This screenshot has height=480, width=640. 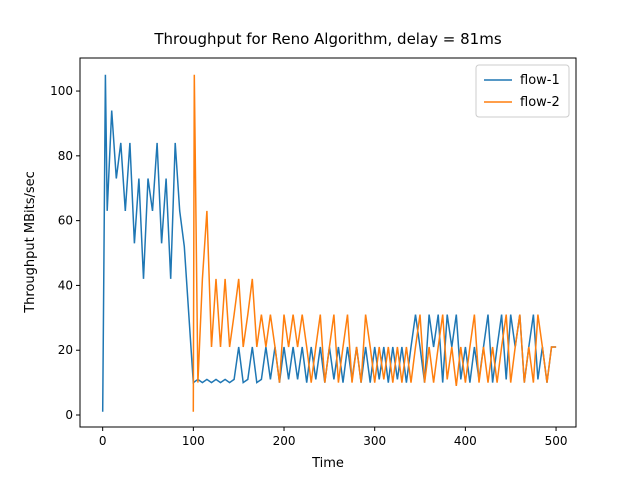 What do you see at coordinates (103, 441) in the screenshot?
I see `x-tick-label: 0` at bounding box center [103, 441].